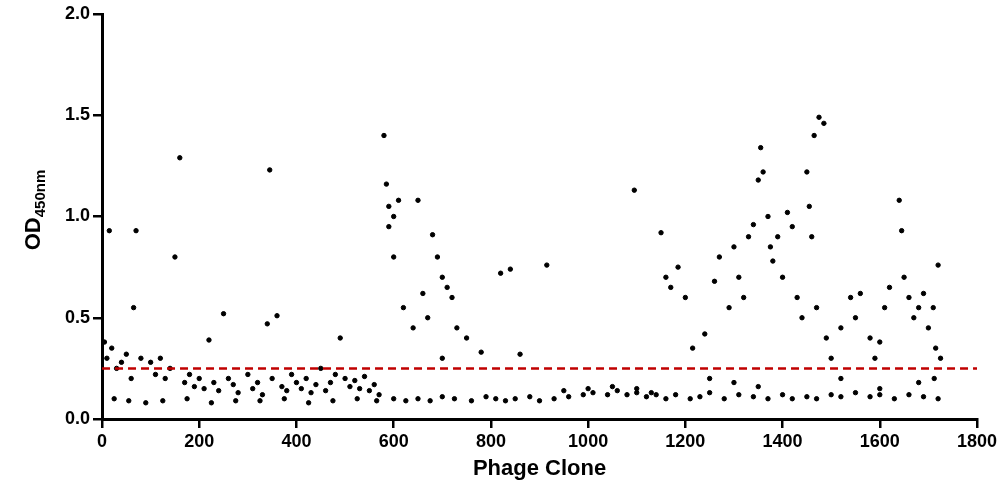 Image resolution: width=1001 pixels, height=490 pixels. What do you see at coordinates (77, 12) in the screenshot?
I see `y-tick-label: 2.0` at bounding box center [77, 12].